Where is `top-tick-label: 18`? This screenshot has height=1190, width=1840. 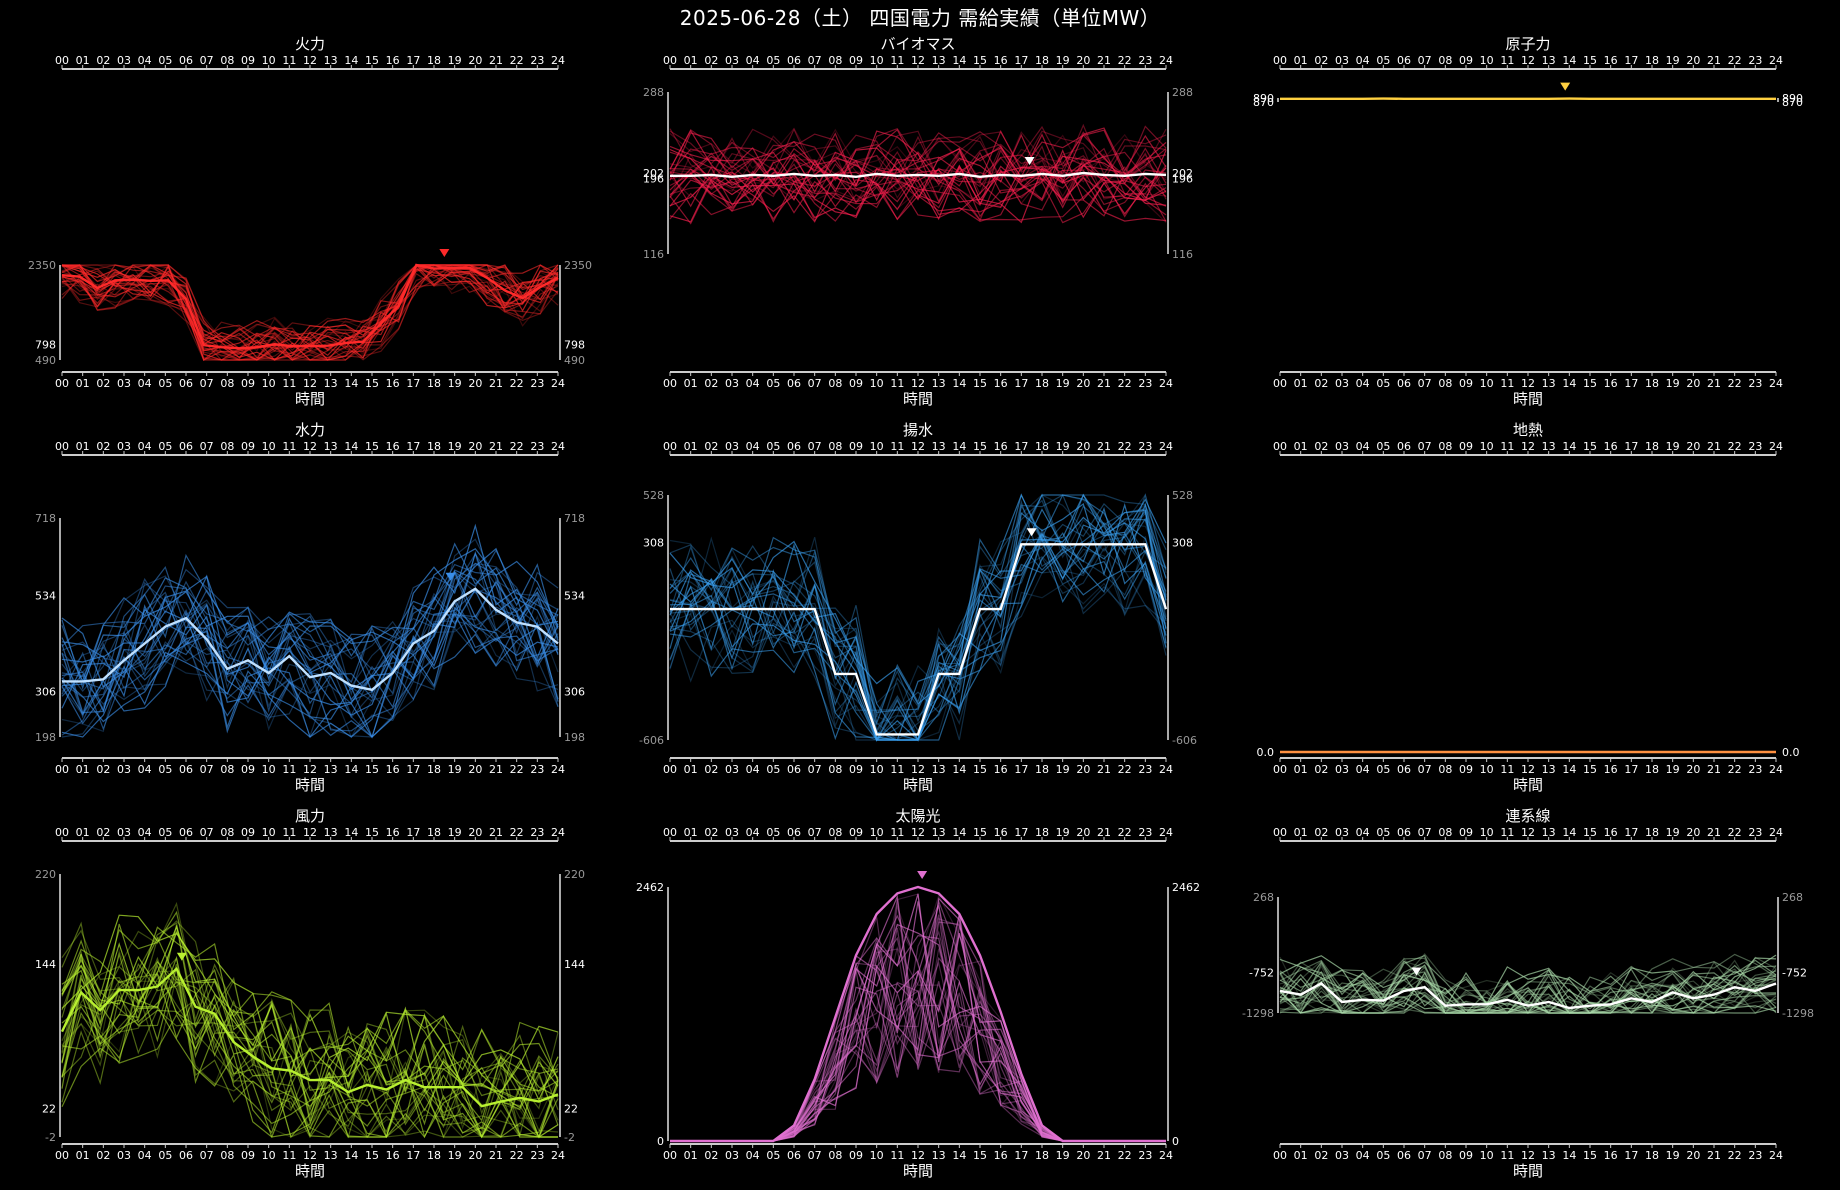
top-tick-label: 18 is located at coordinates (1652, 446).